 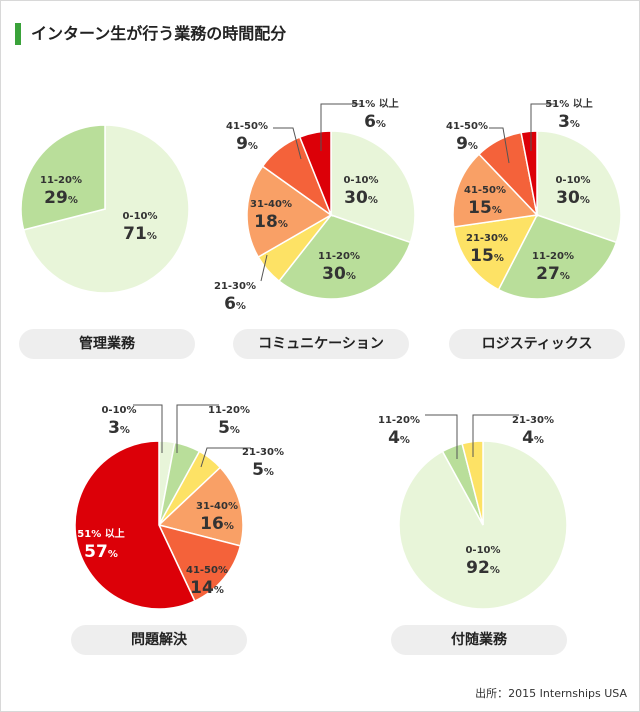 I want to click on title-accent-bar, so click(x=18, y=34).